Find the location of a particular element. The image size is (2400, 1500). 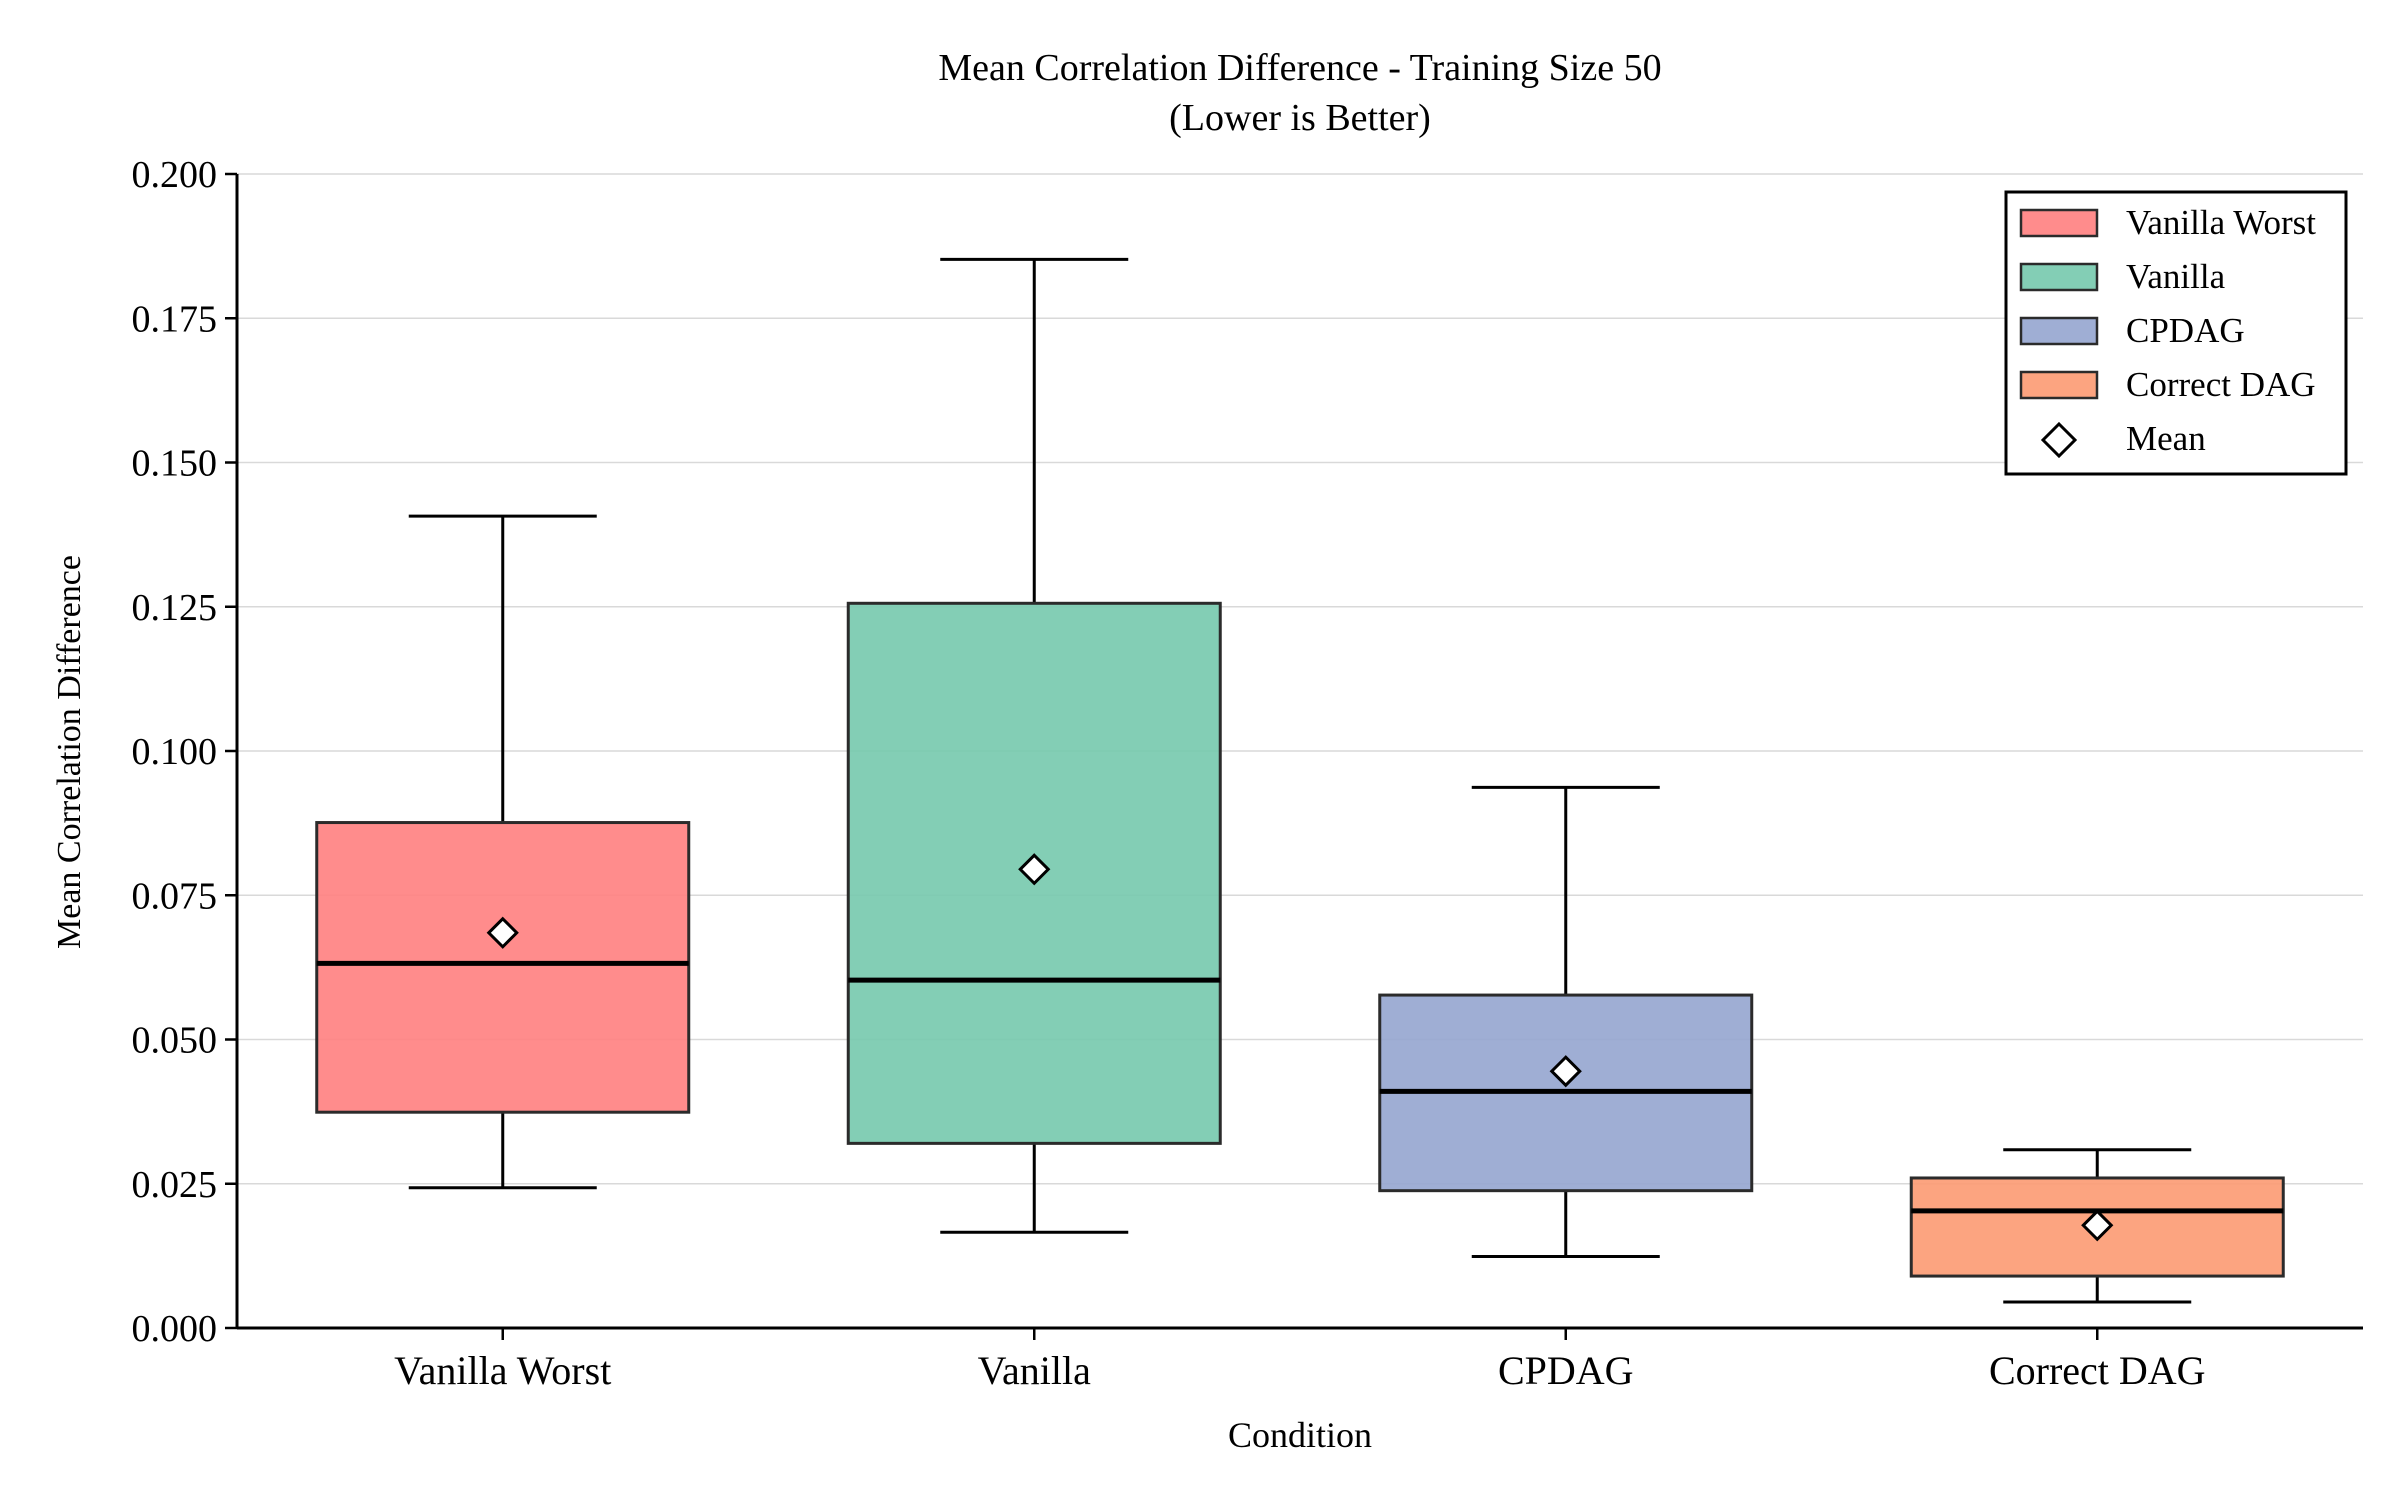

x-tick-label: Vanilla is located at coordinates (1035, 1370).